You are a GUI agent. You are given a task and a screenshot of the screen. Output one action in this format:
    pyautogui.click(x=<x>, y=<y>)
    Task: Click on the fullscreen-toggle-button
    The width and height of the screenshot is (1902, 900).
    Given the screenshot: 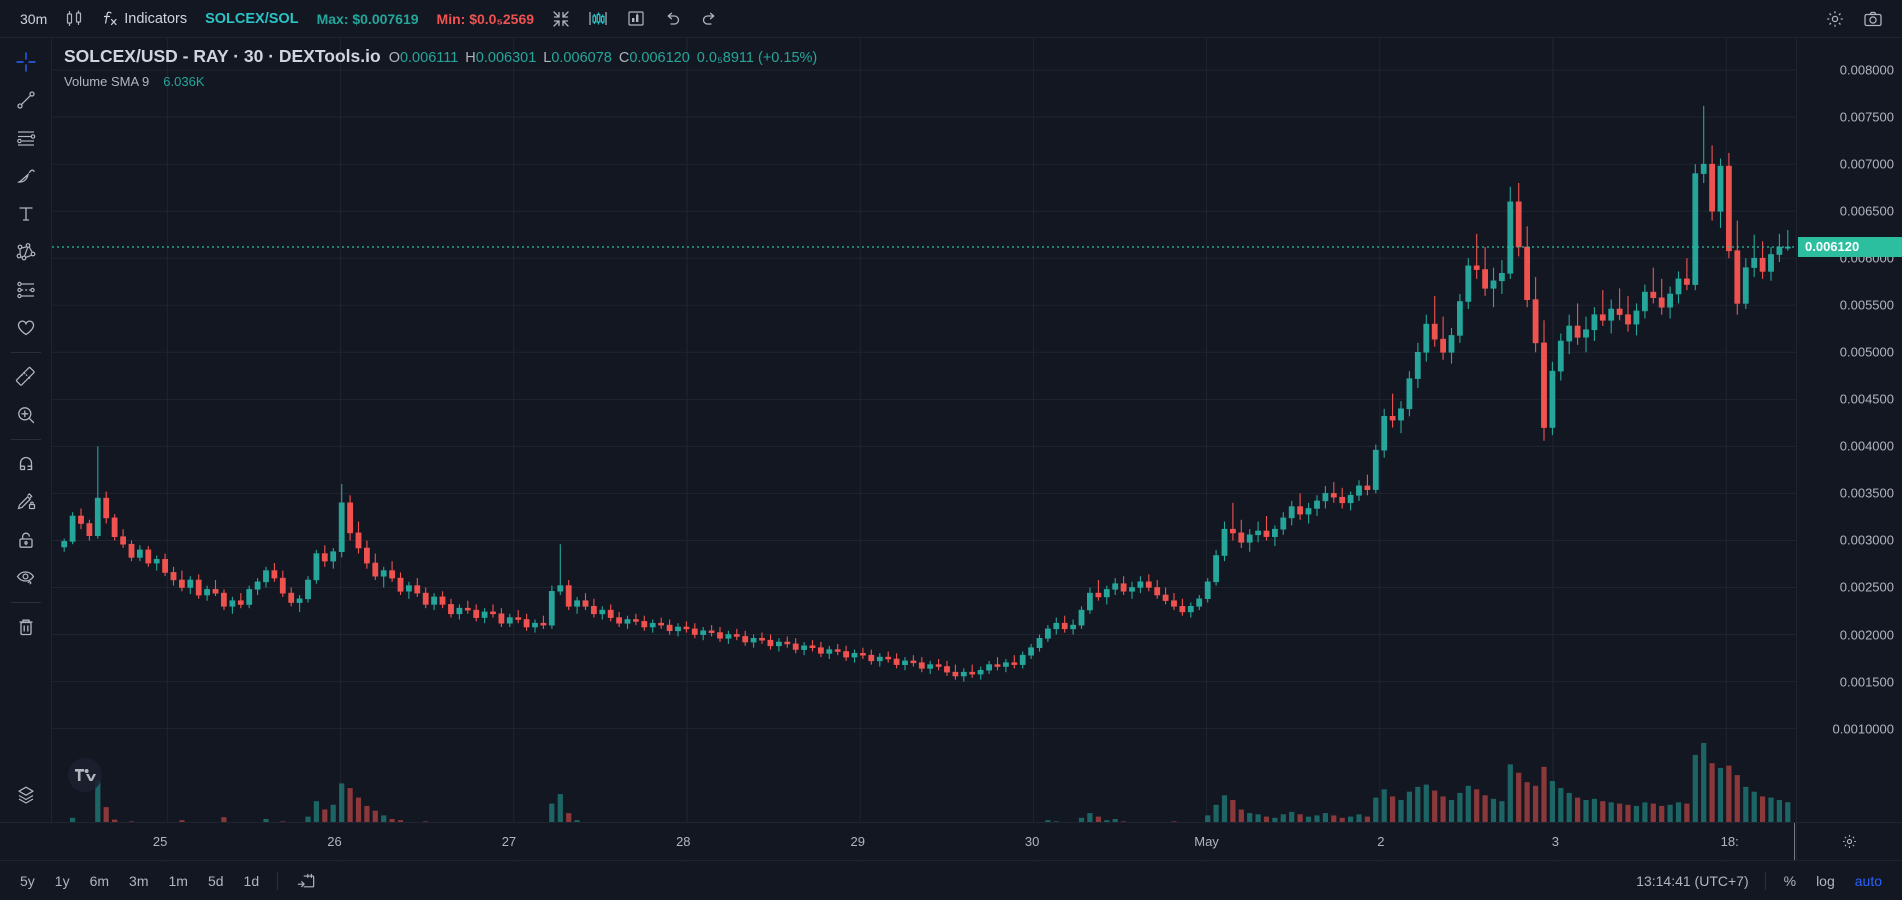 What is the action you would take?
    pyautogui.click(x=561, y=19)
    